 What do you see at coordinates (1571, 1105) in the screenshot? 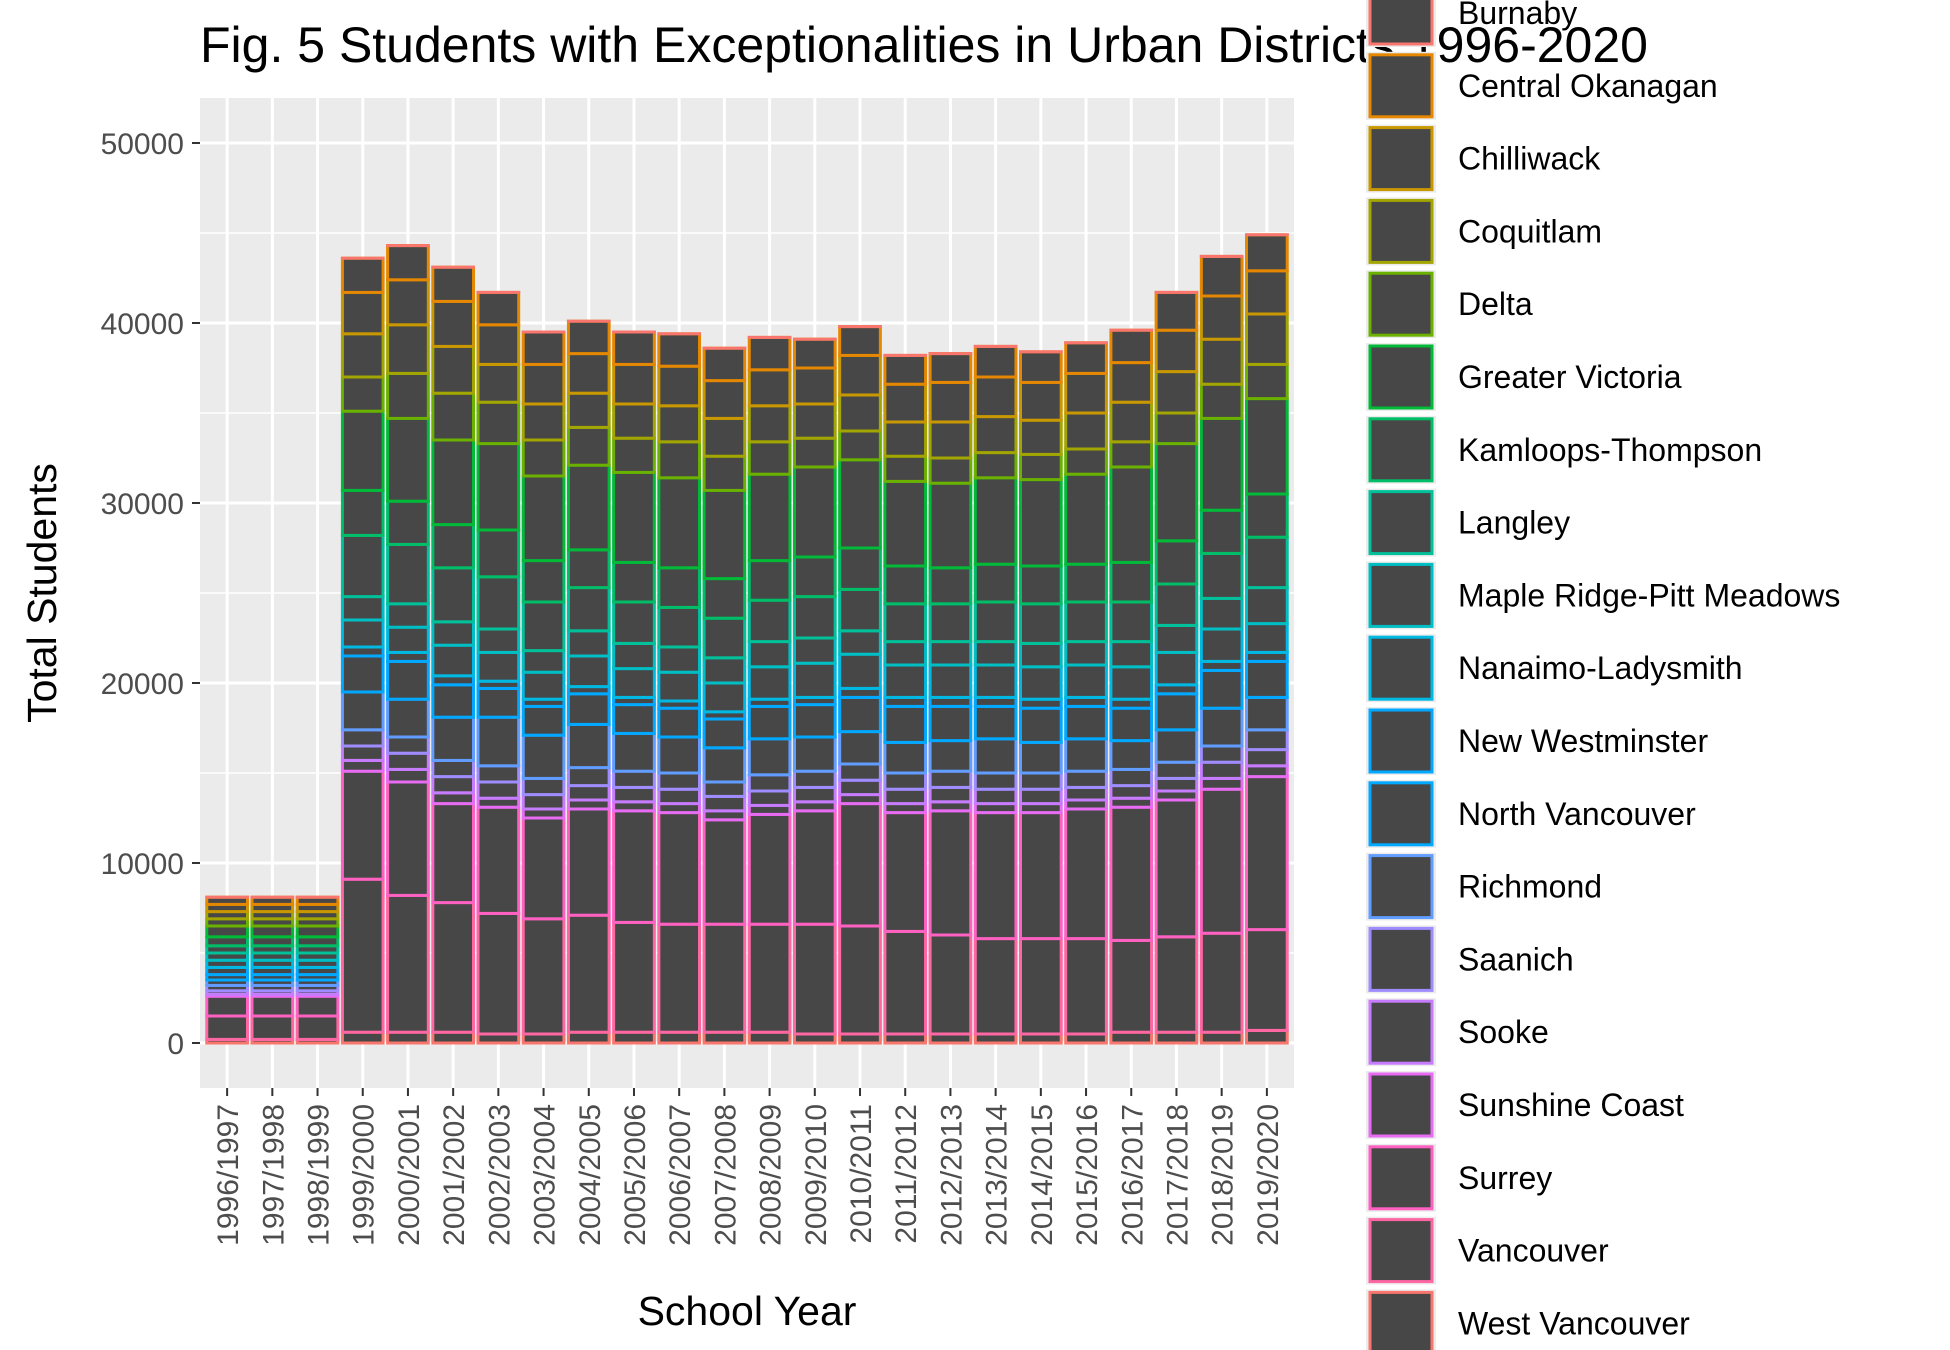
I see `legend-label: Sunshine Coast` at bounding box center [1571, 1105].